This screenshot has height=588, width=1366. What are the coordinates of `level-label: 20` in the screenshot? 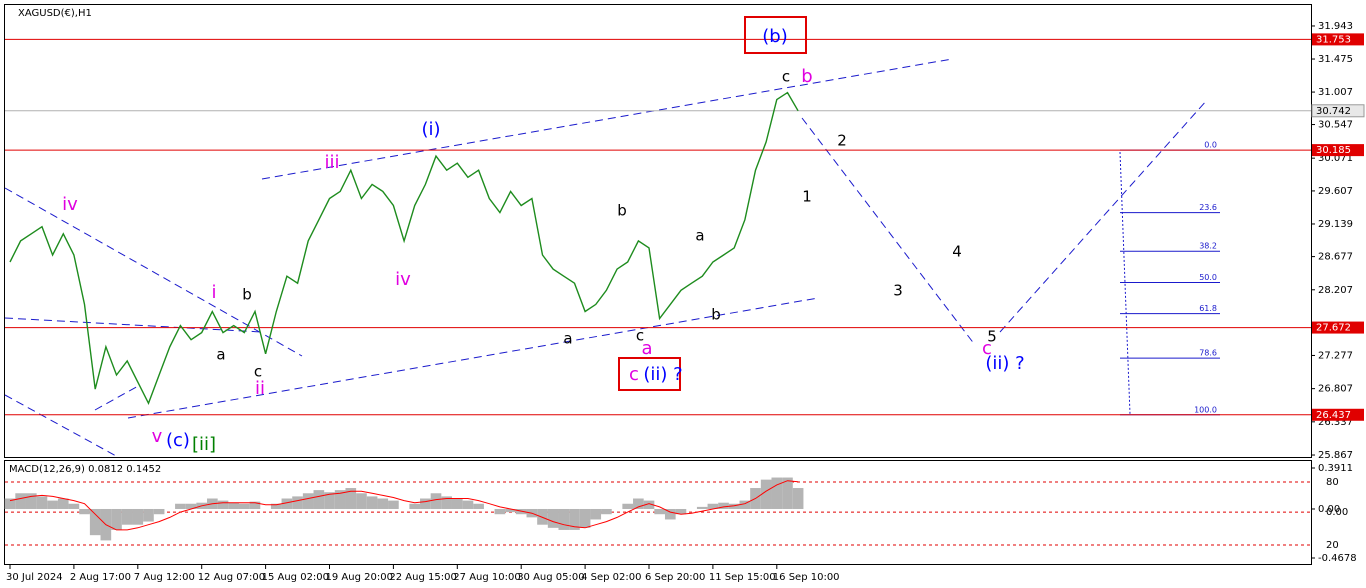 It's located at (1332, 545).